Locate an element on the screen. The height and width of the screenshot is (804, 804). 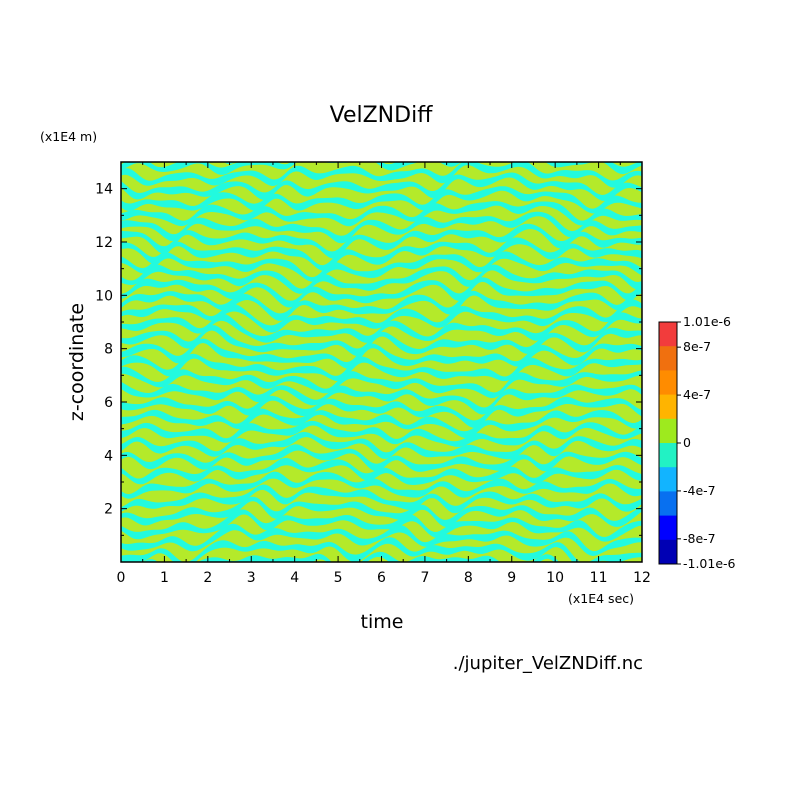
x-tick-label: 7 is located at coordinates (424, 578).